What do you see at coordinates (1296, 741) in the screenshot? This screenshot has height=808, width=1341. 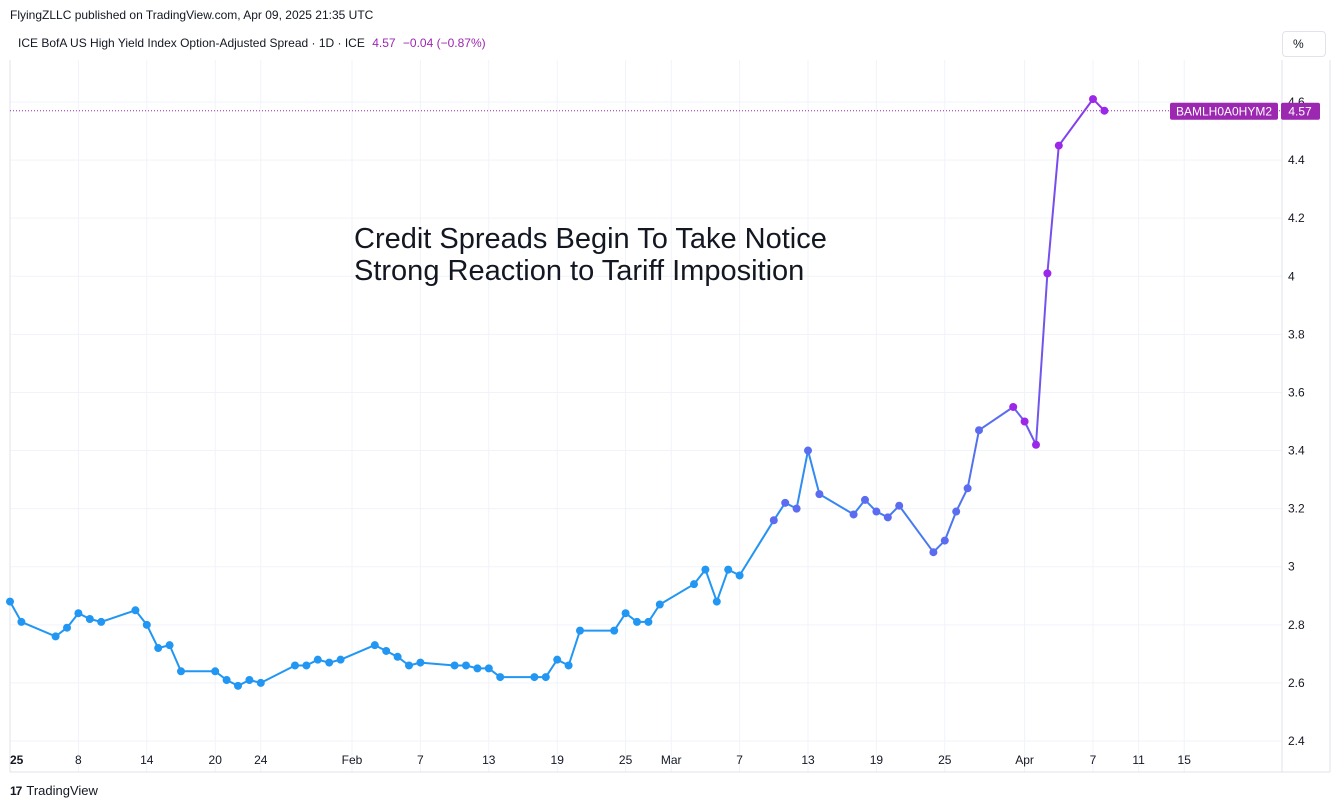 I see `y-tick-label: 2.4` at bounding box center [1296, 741].